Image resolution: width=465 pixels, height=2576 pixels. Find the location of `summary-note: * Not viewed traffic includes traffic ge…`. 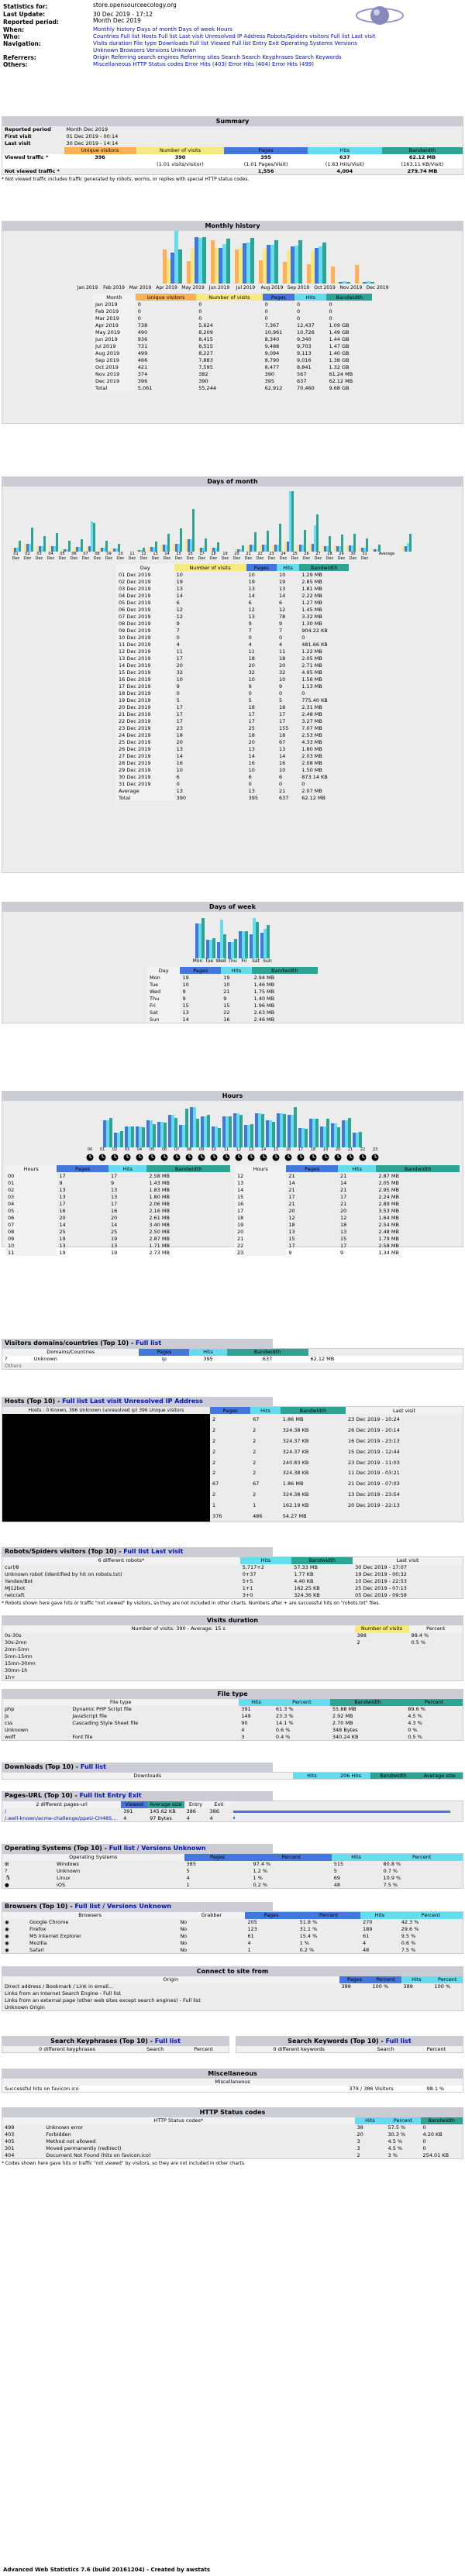

summary-note: * Not viewed traffic includes traffic ge… is located at coordinates (126, 179).